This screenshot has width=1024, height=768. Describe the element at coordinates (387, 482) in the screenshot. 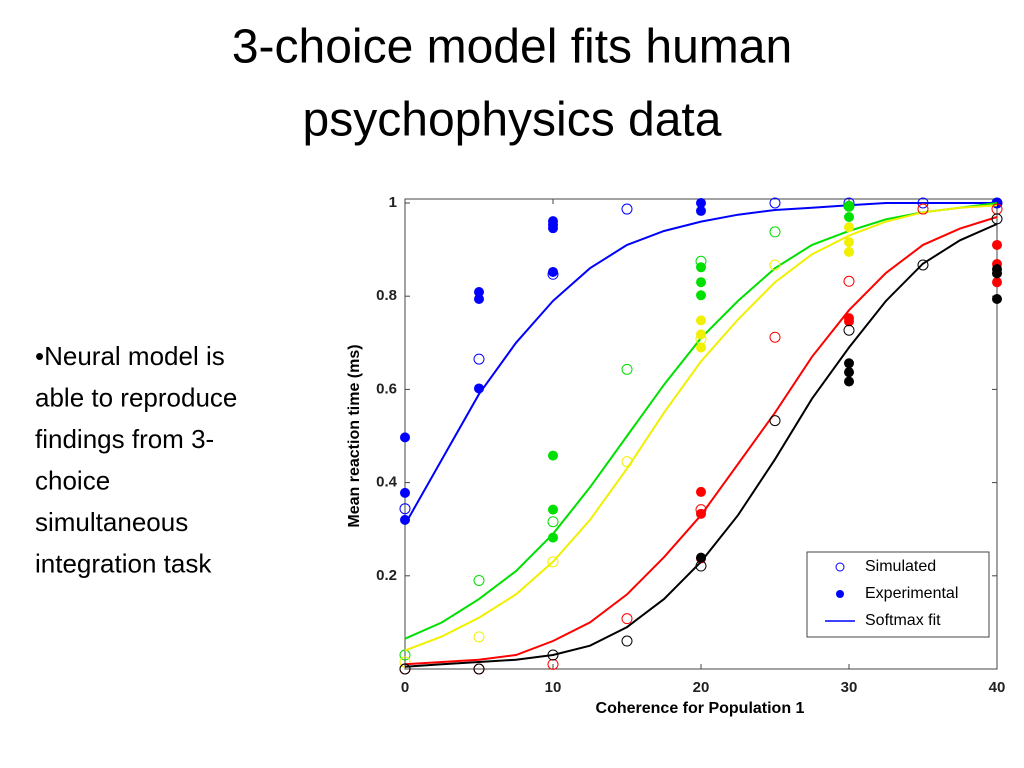

I see `y-tick-label: 0.4` at that location.